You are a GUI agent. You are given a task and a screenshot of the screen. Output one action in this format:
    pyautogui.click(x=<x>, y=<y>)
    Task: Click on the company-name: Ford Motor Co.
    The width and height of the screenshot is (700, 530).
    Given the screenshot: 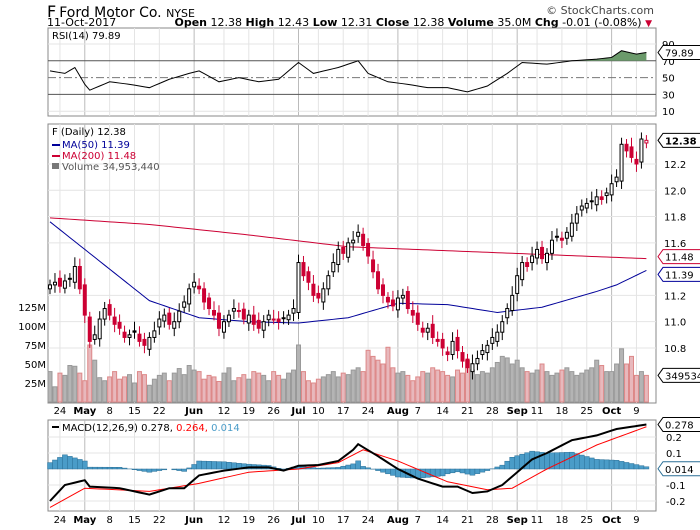 What is the action you would take?
    pyautogui.click(x=110, y=13)
    